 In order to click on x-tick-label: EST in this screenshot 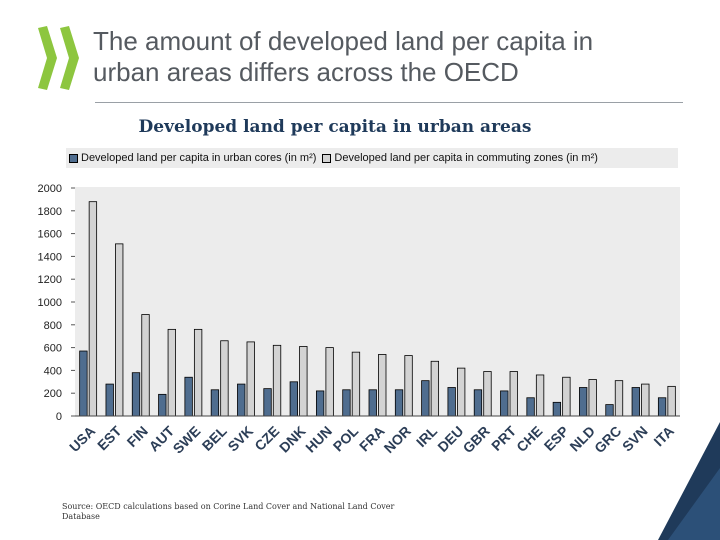, I will do `click(109, 437)`.